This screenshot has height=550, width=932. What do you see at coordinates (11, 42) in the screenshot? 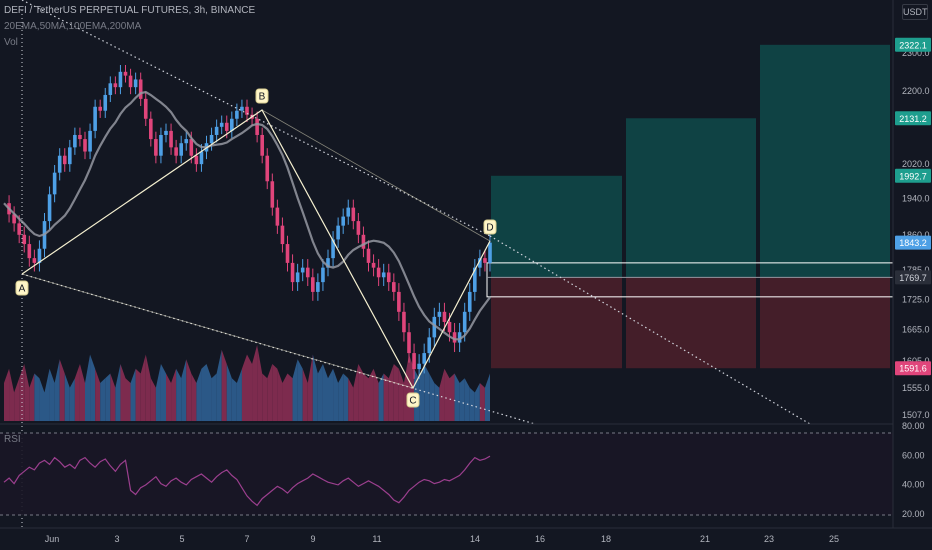
I see `volume-legend: Vol` at bounding box center [11, 42].